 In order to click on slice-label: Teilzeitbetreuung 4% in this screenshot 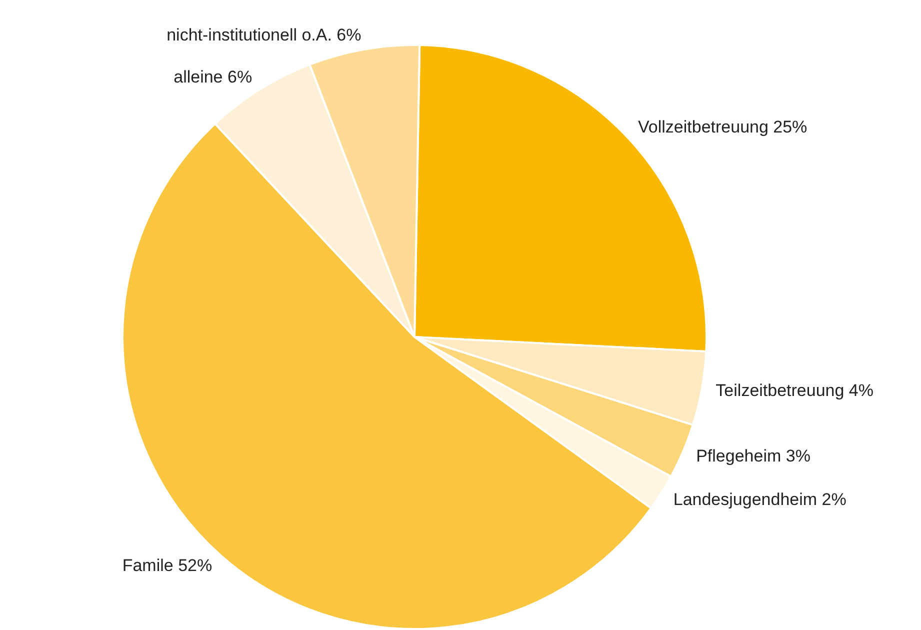, I will do `click(795, 390)`.